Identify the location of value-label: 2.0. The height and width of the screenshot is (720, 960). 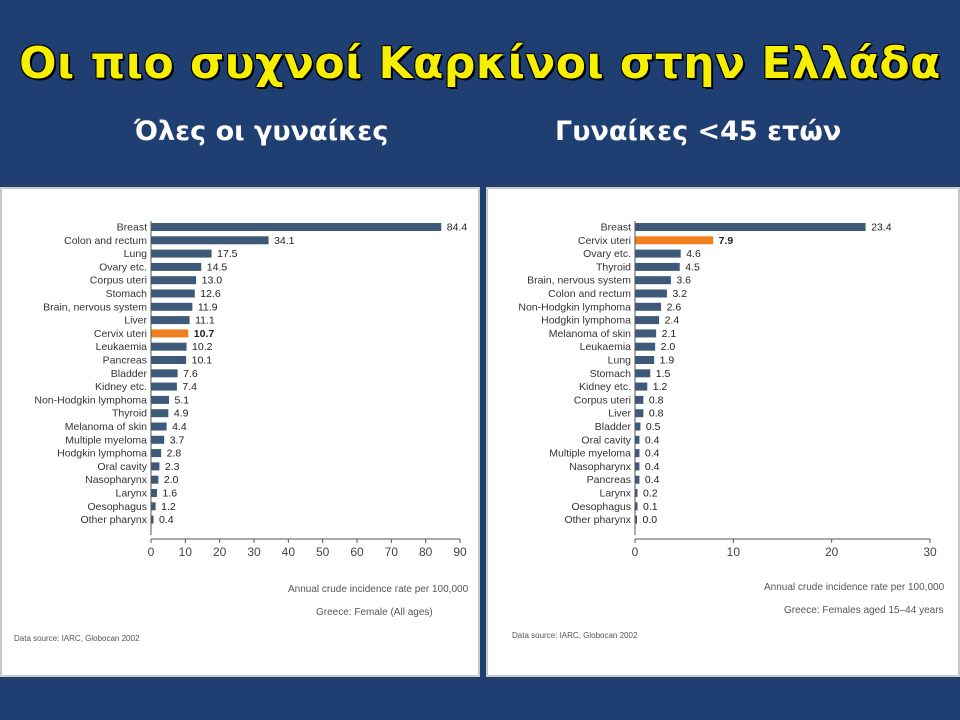
(171, 480).